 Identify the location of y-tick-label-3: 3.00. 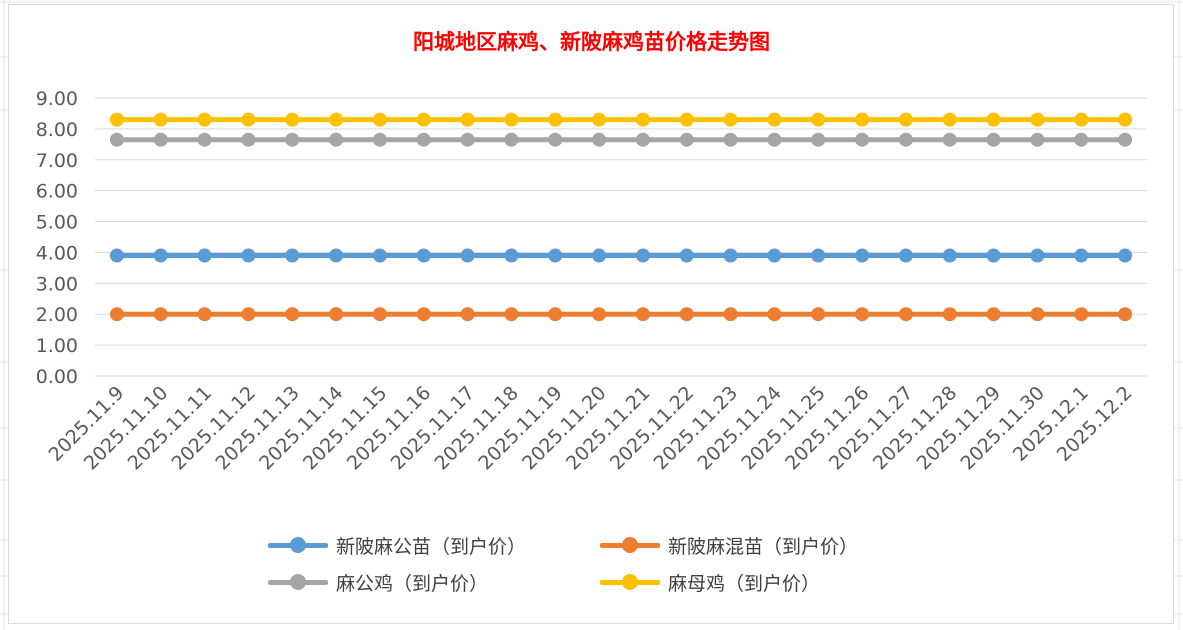
(57, 284).